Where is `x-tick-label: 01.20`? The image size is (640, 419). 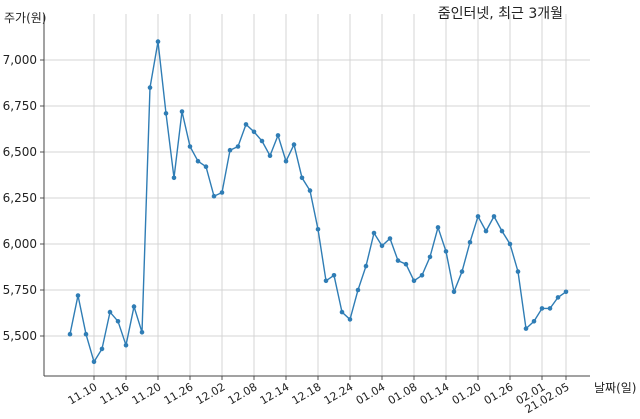 x-tick-label: 01.20 is located at coordinates (467, 393).